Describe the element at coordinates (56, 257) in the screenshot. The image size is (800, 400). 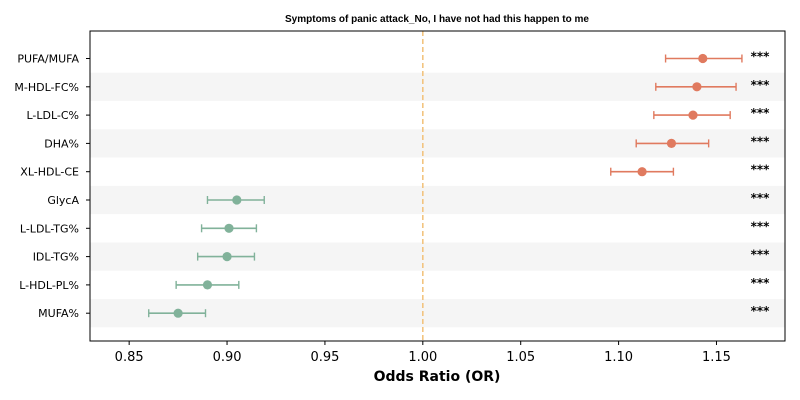
I see `row-label: IDL-TG%` at that location.